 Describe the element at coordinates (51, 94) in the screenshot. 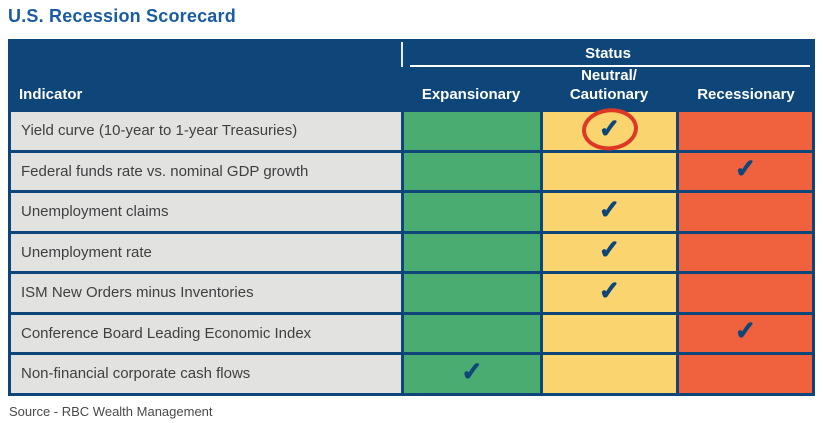

I see `indicator-column-header: Indicator` at that location.